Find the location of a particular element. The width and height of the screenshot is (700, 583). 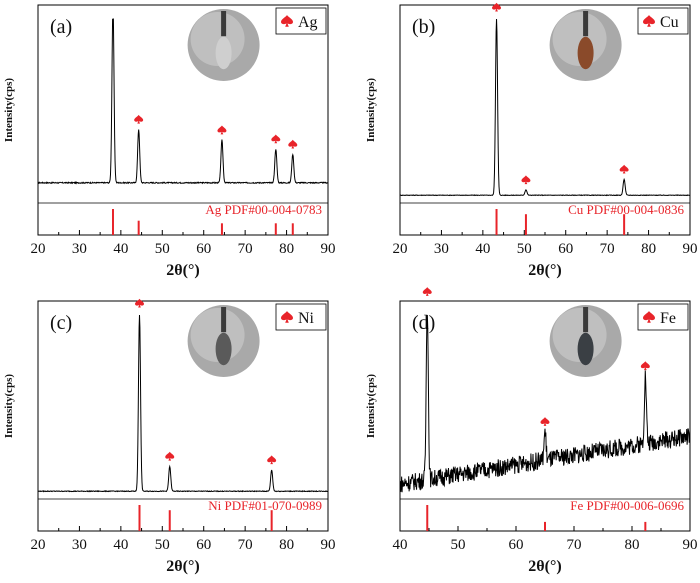

panel-label: (a) is located at coordinates (61, 27).